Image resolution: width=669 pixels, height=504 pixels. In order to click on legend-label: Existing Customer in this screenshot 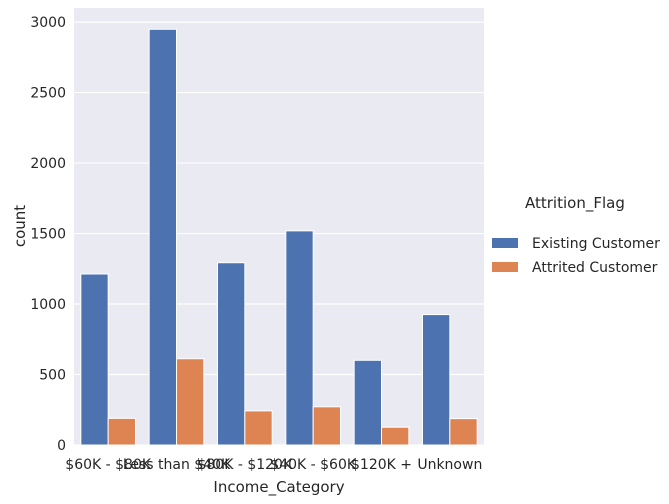, I will do `click(596, 244)`.